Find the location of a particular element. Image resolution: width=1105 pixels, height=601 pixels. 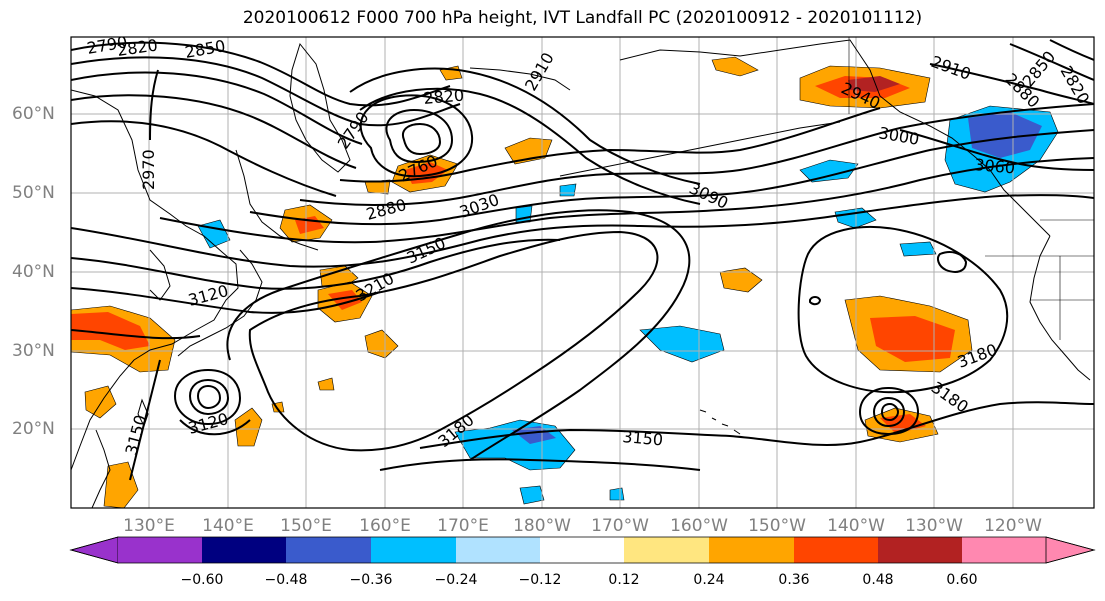

coastline-sakhalin-kurils is located at coordinates (277, 200).